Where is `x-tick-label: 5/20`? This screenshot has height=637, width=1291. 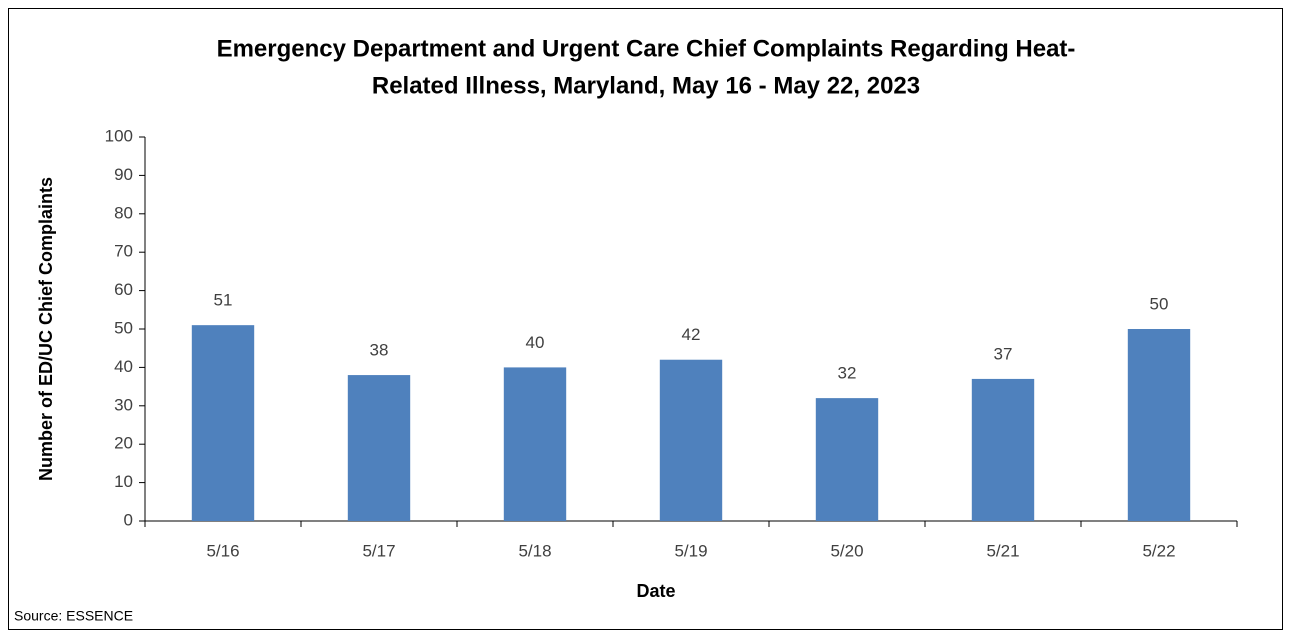
x-tick-label: 5/20 is located at coordinates (846, 550).